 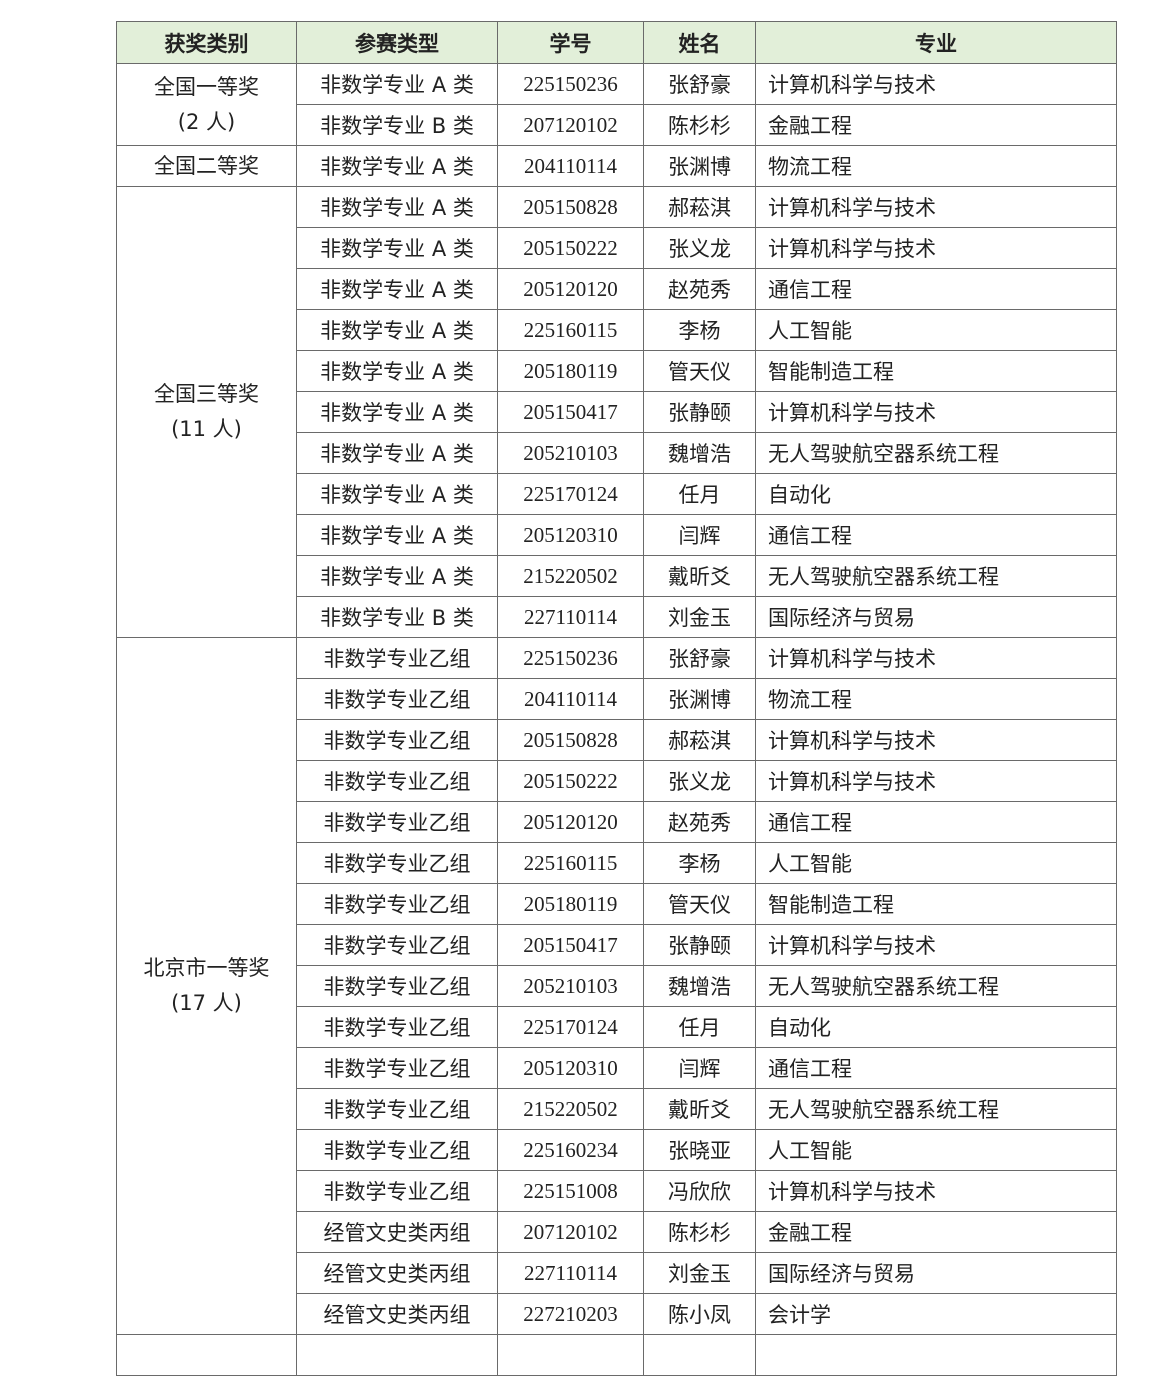 What do you see at coordinates (699, 1191) in the screenshot?
I see `name-cell: 冯欣欣` at bounding box center [699, 1191].